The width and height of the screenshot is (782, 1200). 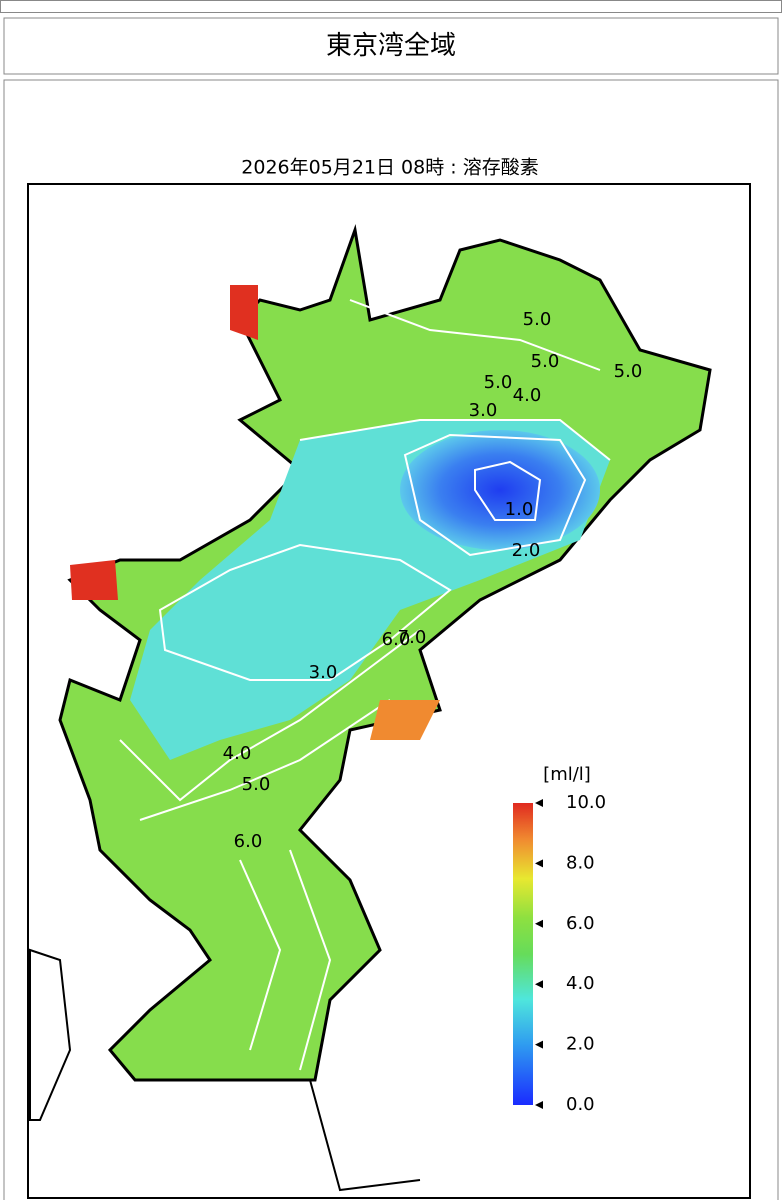 I want to click on frame, so click(x=391, y=6).